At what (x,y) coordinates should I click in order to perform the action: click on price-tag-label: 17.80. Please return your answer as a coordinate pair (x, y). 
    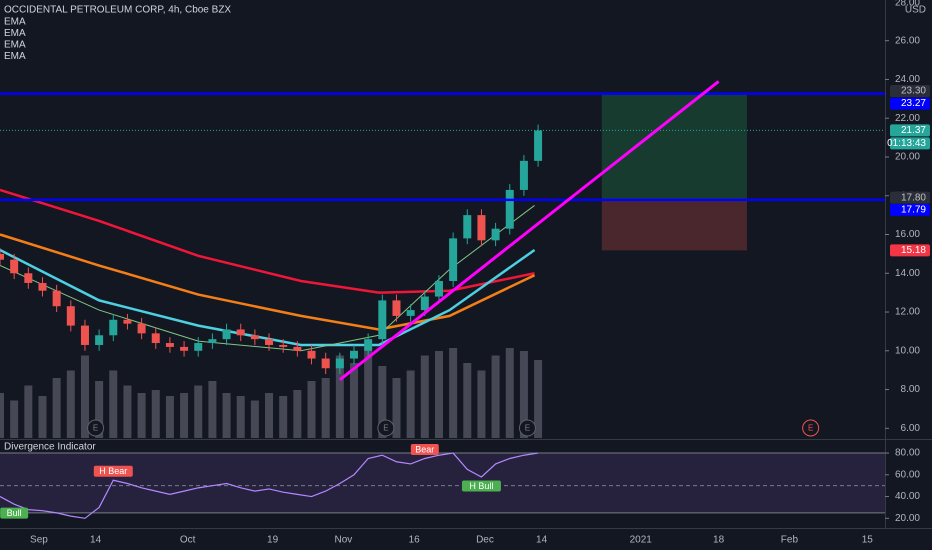
    Looking at the image, I should click on (913, 197).